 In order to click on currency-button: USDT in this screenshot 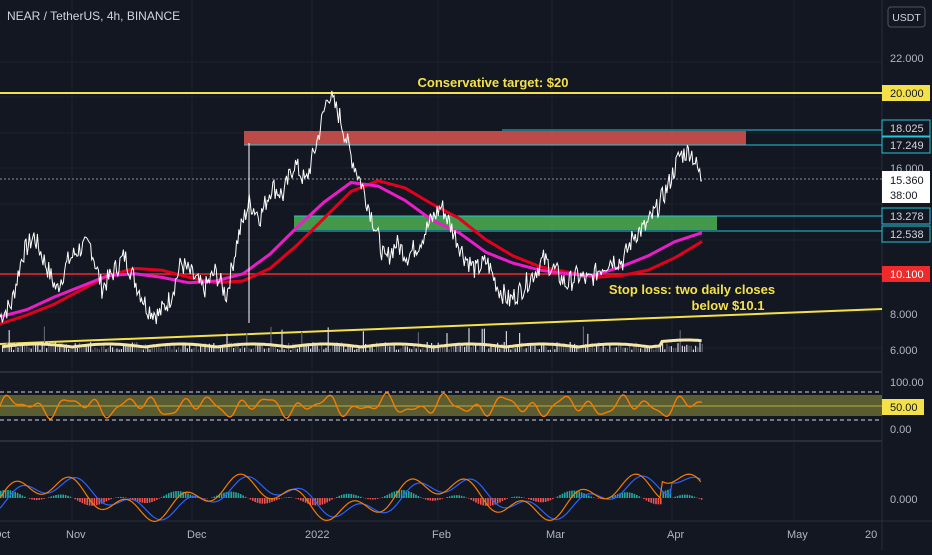, I will do `click(906, 17)`.